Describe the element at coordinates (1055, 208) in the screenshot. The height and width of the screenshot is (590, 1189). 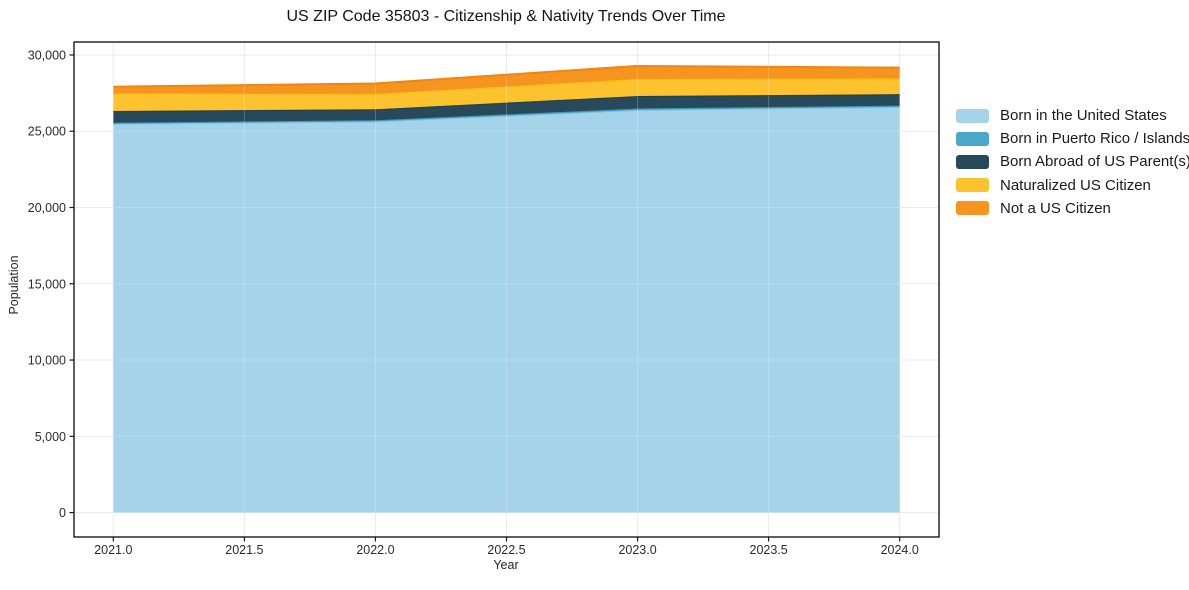
I see `legend-label: Not a US Citizen` at that location.